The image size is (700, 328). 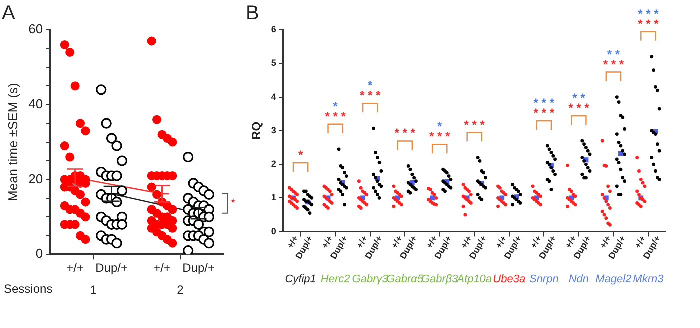 What do you see at coordinates (36, 104) in the screenshot?
I see `y-tick-label: 40` at bounding box center [36, 104].